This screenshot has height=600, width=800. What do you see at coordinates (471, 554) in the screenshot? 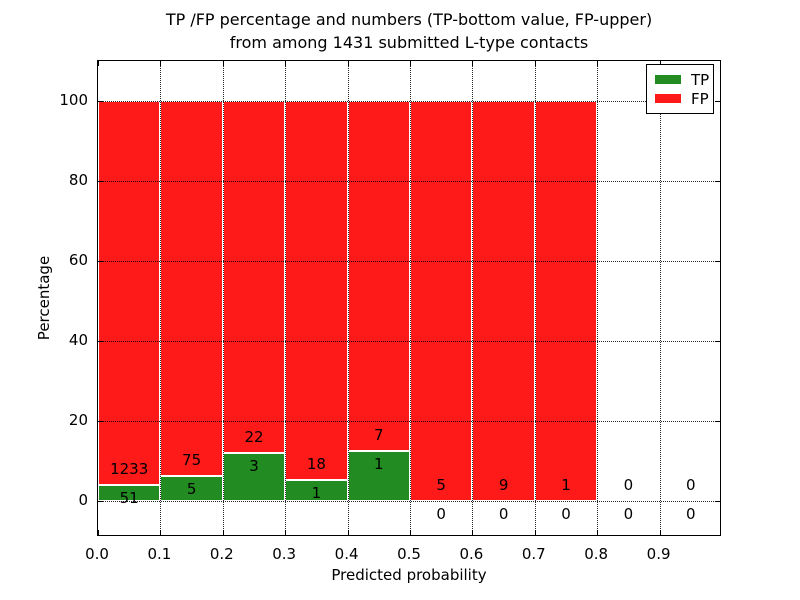
I see `x-tick-label: 0.6` at bounding box center [471, 554].